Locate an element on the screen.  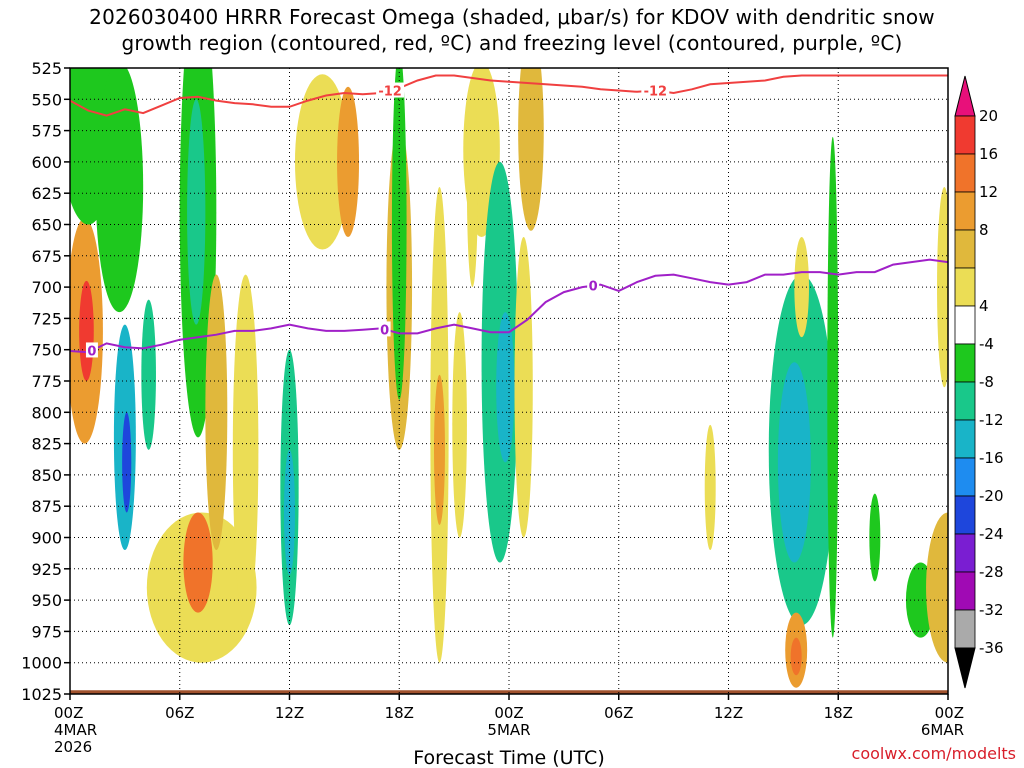
y-tick-label-975: 975 is located at coordinates (46, 631).